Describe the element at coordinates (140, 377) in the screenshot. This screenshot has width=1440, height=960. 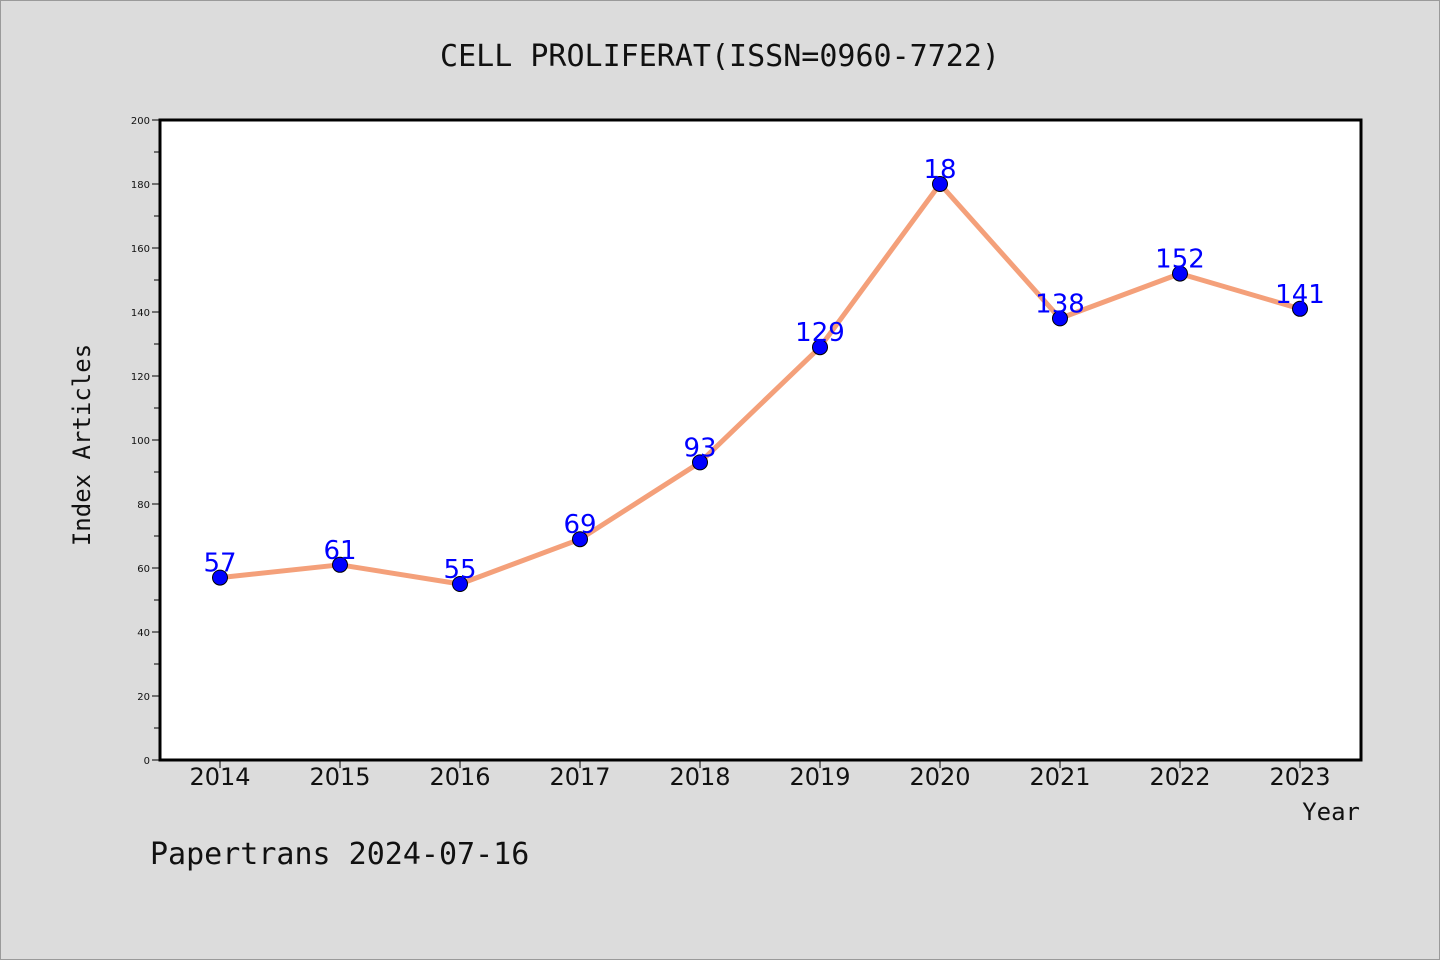
I see `y-tick-label: 120` at that location.